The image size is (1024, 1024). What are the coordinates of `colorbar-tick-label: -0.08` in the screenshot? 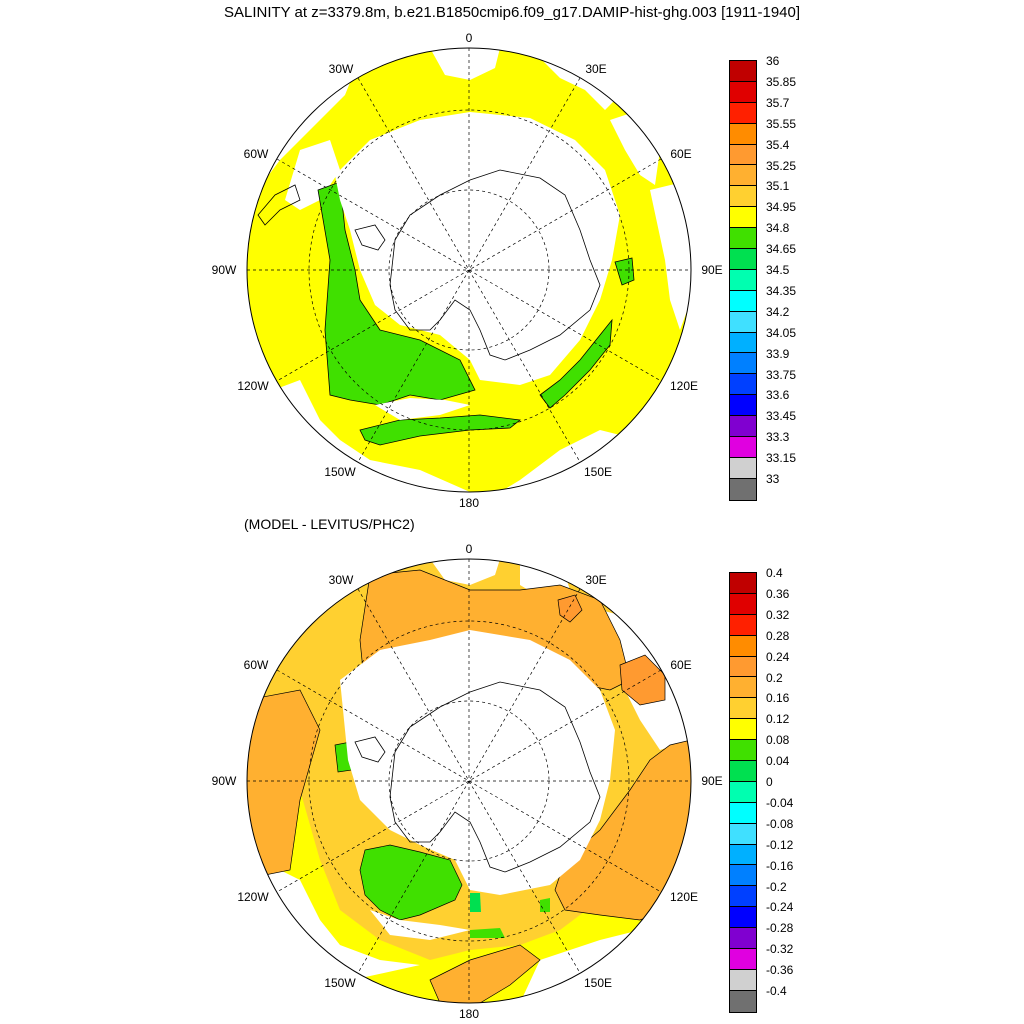 It's located at (780, 823).